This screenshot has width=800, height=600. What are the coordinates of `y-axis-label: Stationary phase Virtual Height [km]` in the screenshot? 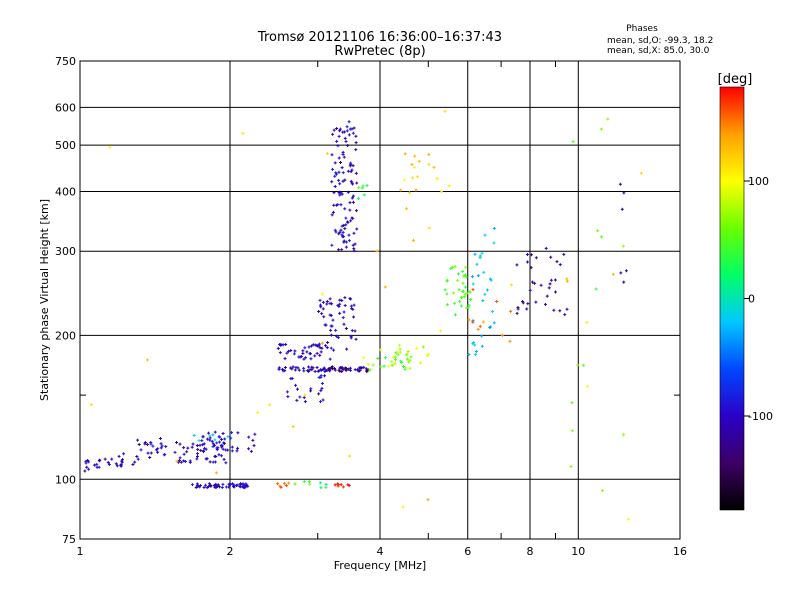 It's located at (44, 300).